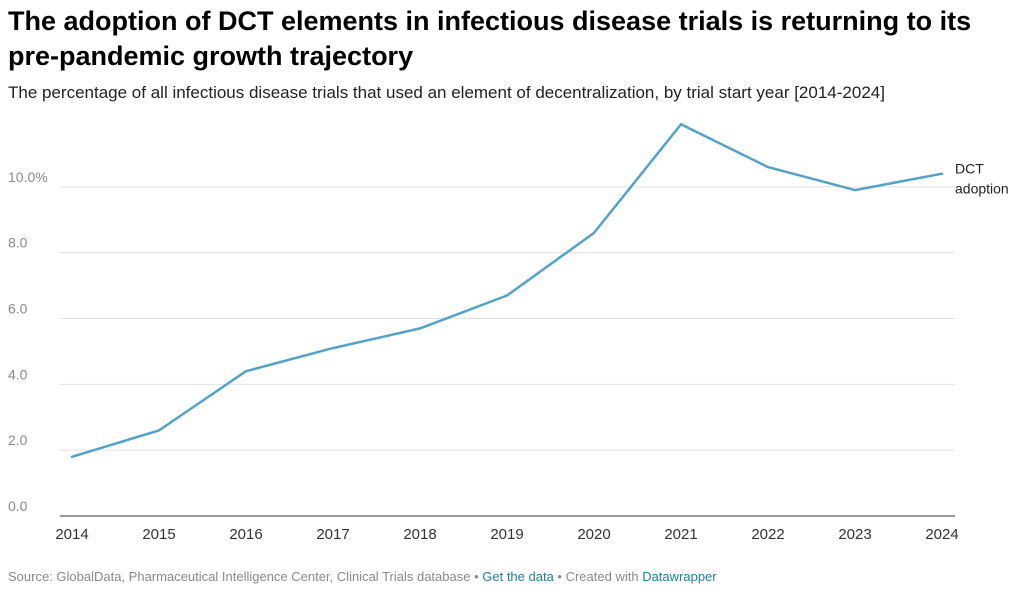  I want to click on x-tick-label: 2019, so click(506, 534).